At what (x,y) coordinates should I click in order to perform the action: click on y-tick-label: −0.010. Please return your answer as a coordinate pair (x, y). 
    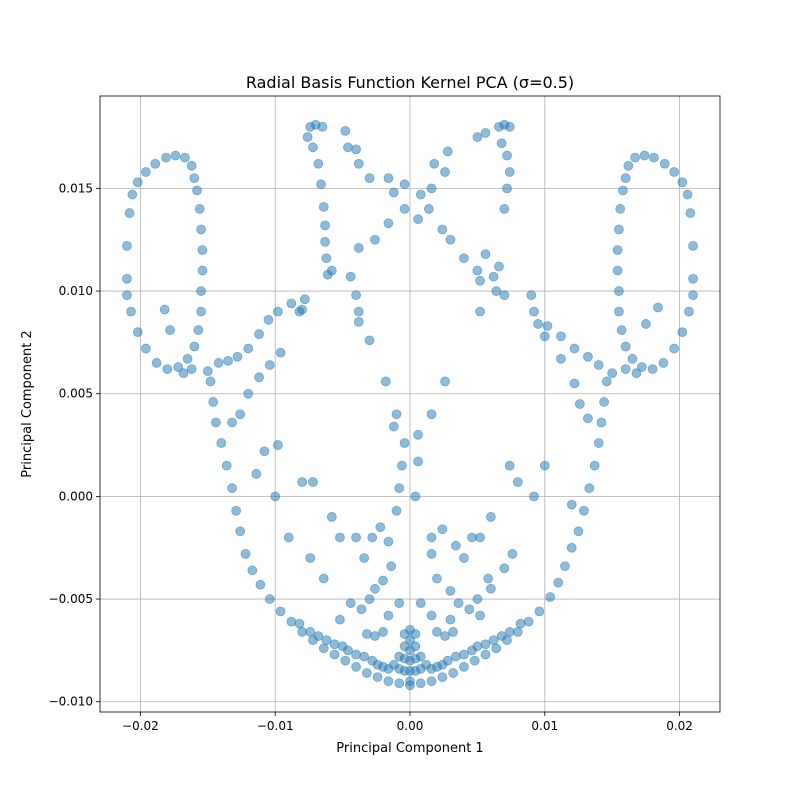
    Looking at the image, I should click on (71, 702).